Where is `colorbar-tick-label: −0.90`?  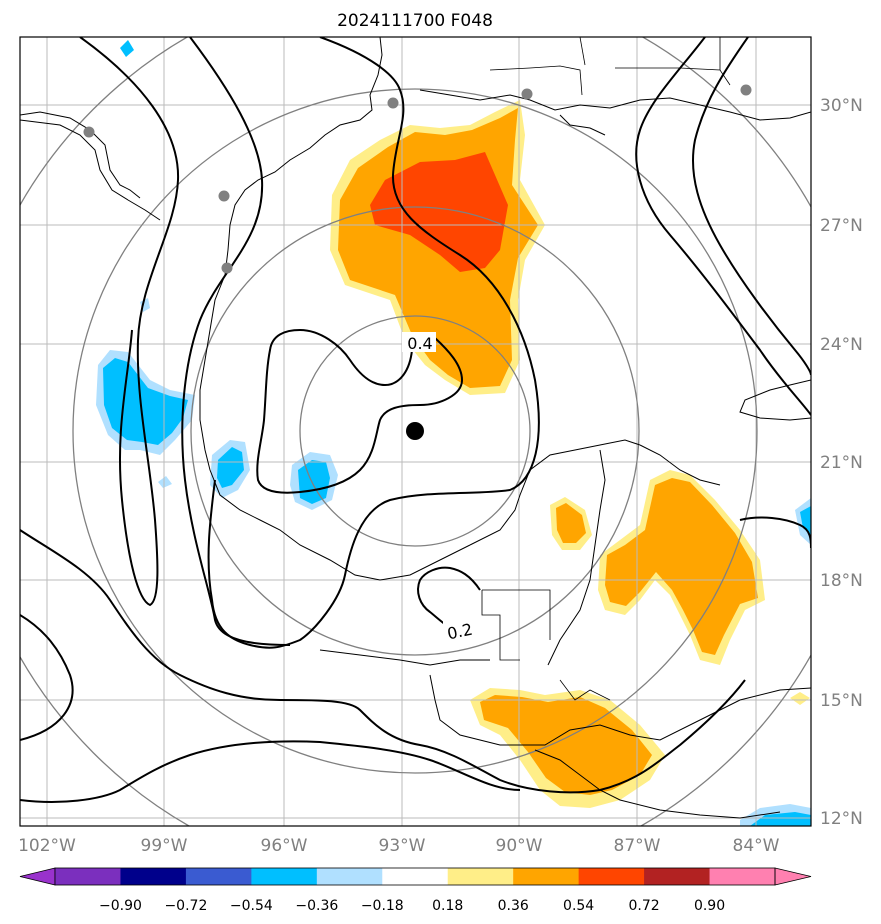 colorbar-tick-label: −0.90 is located at coordinates (120, 906).